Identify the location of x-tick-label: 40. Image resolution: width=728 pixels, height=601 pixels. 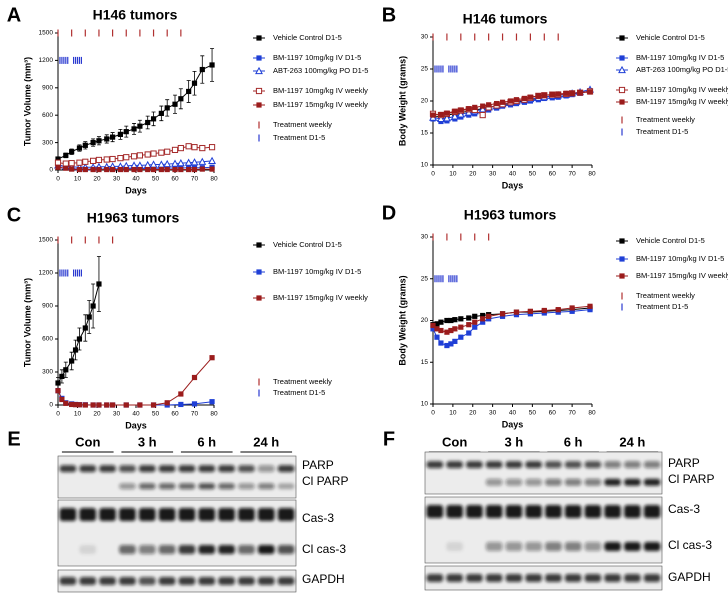
(513, 413).